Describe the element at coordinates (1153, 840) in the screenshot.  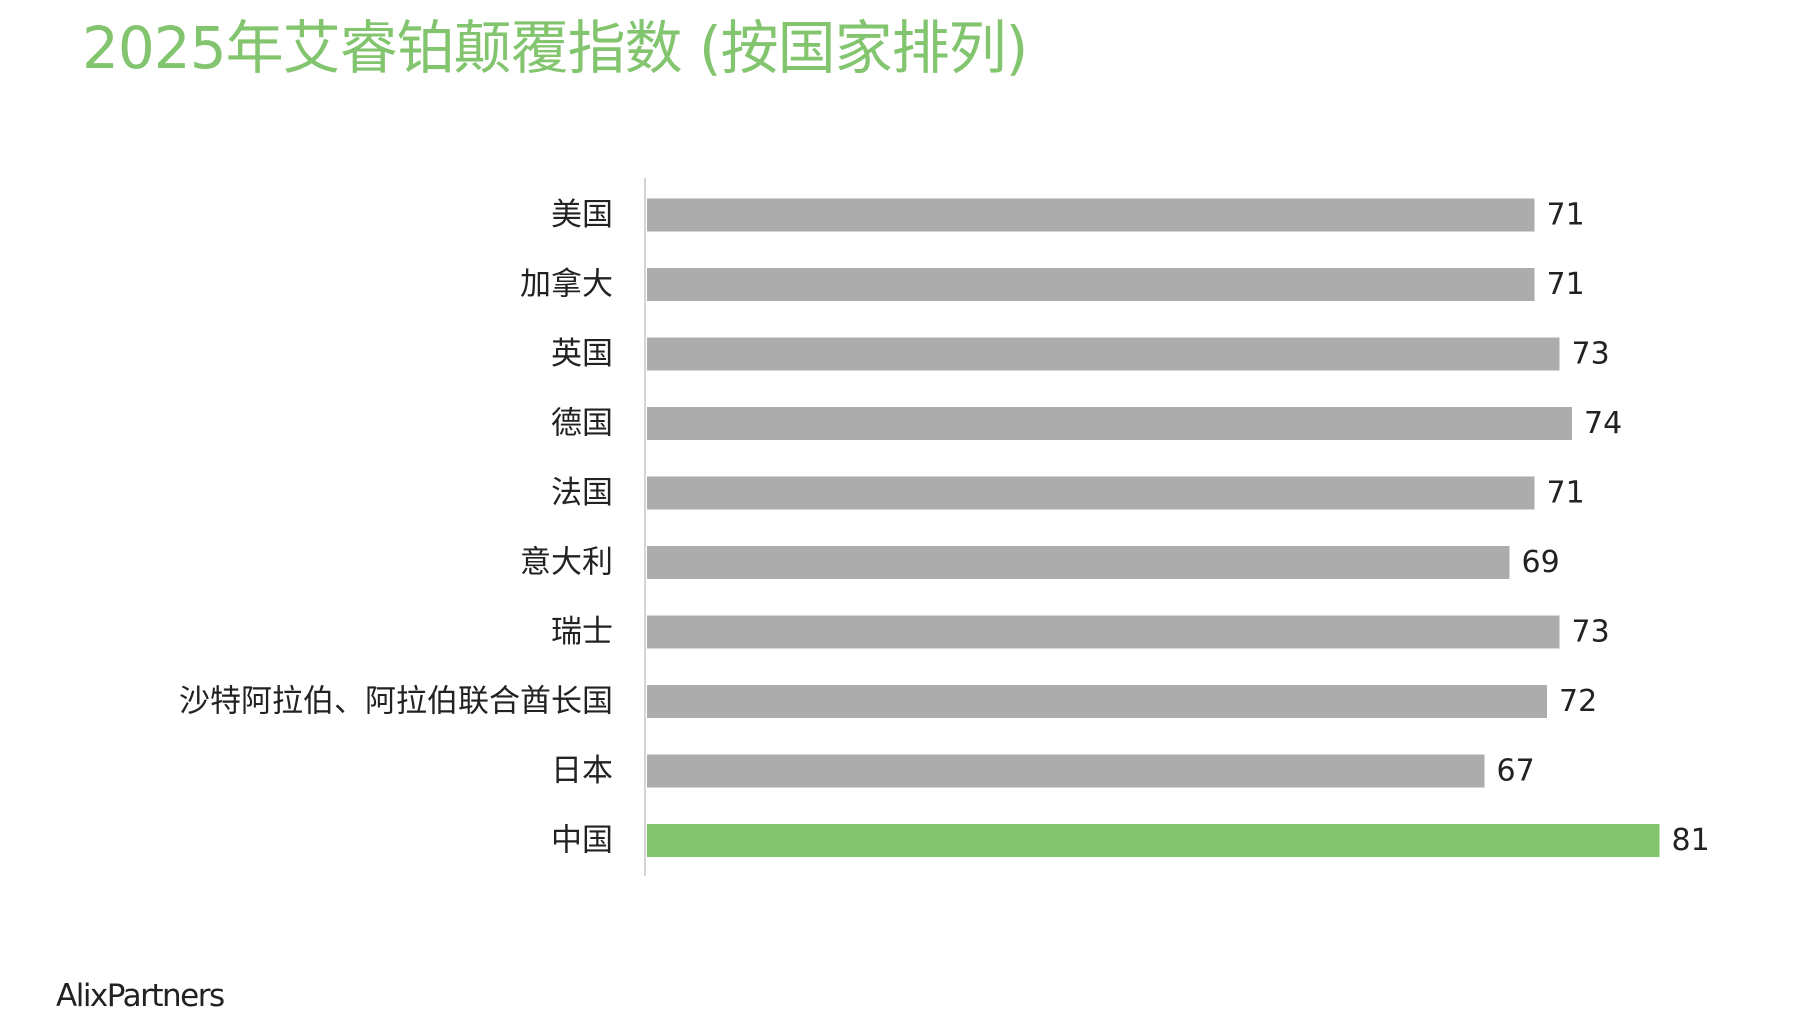
I see `bar-highlight` at that location.